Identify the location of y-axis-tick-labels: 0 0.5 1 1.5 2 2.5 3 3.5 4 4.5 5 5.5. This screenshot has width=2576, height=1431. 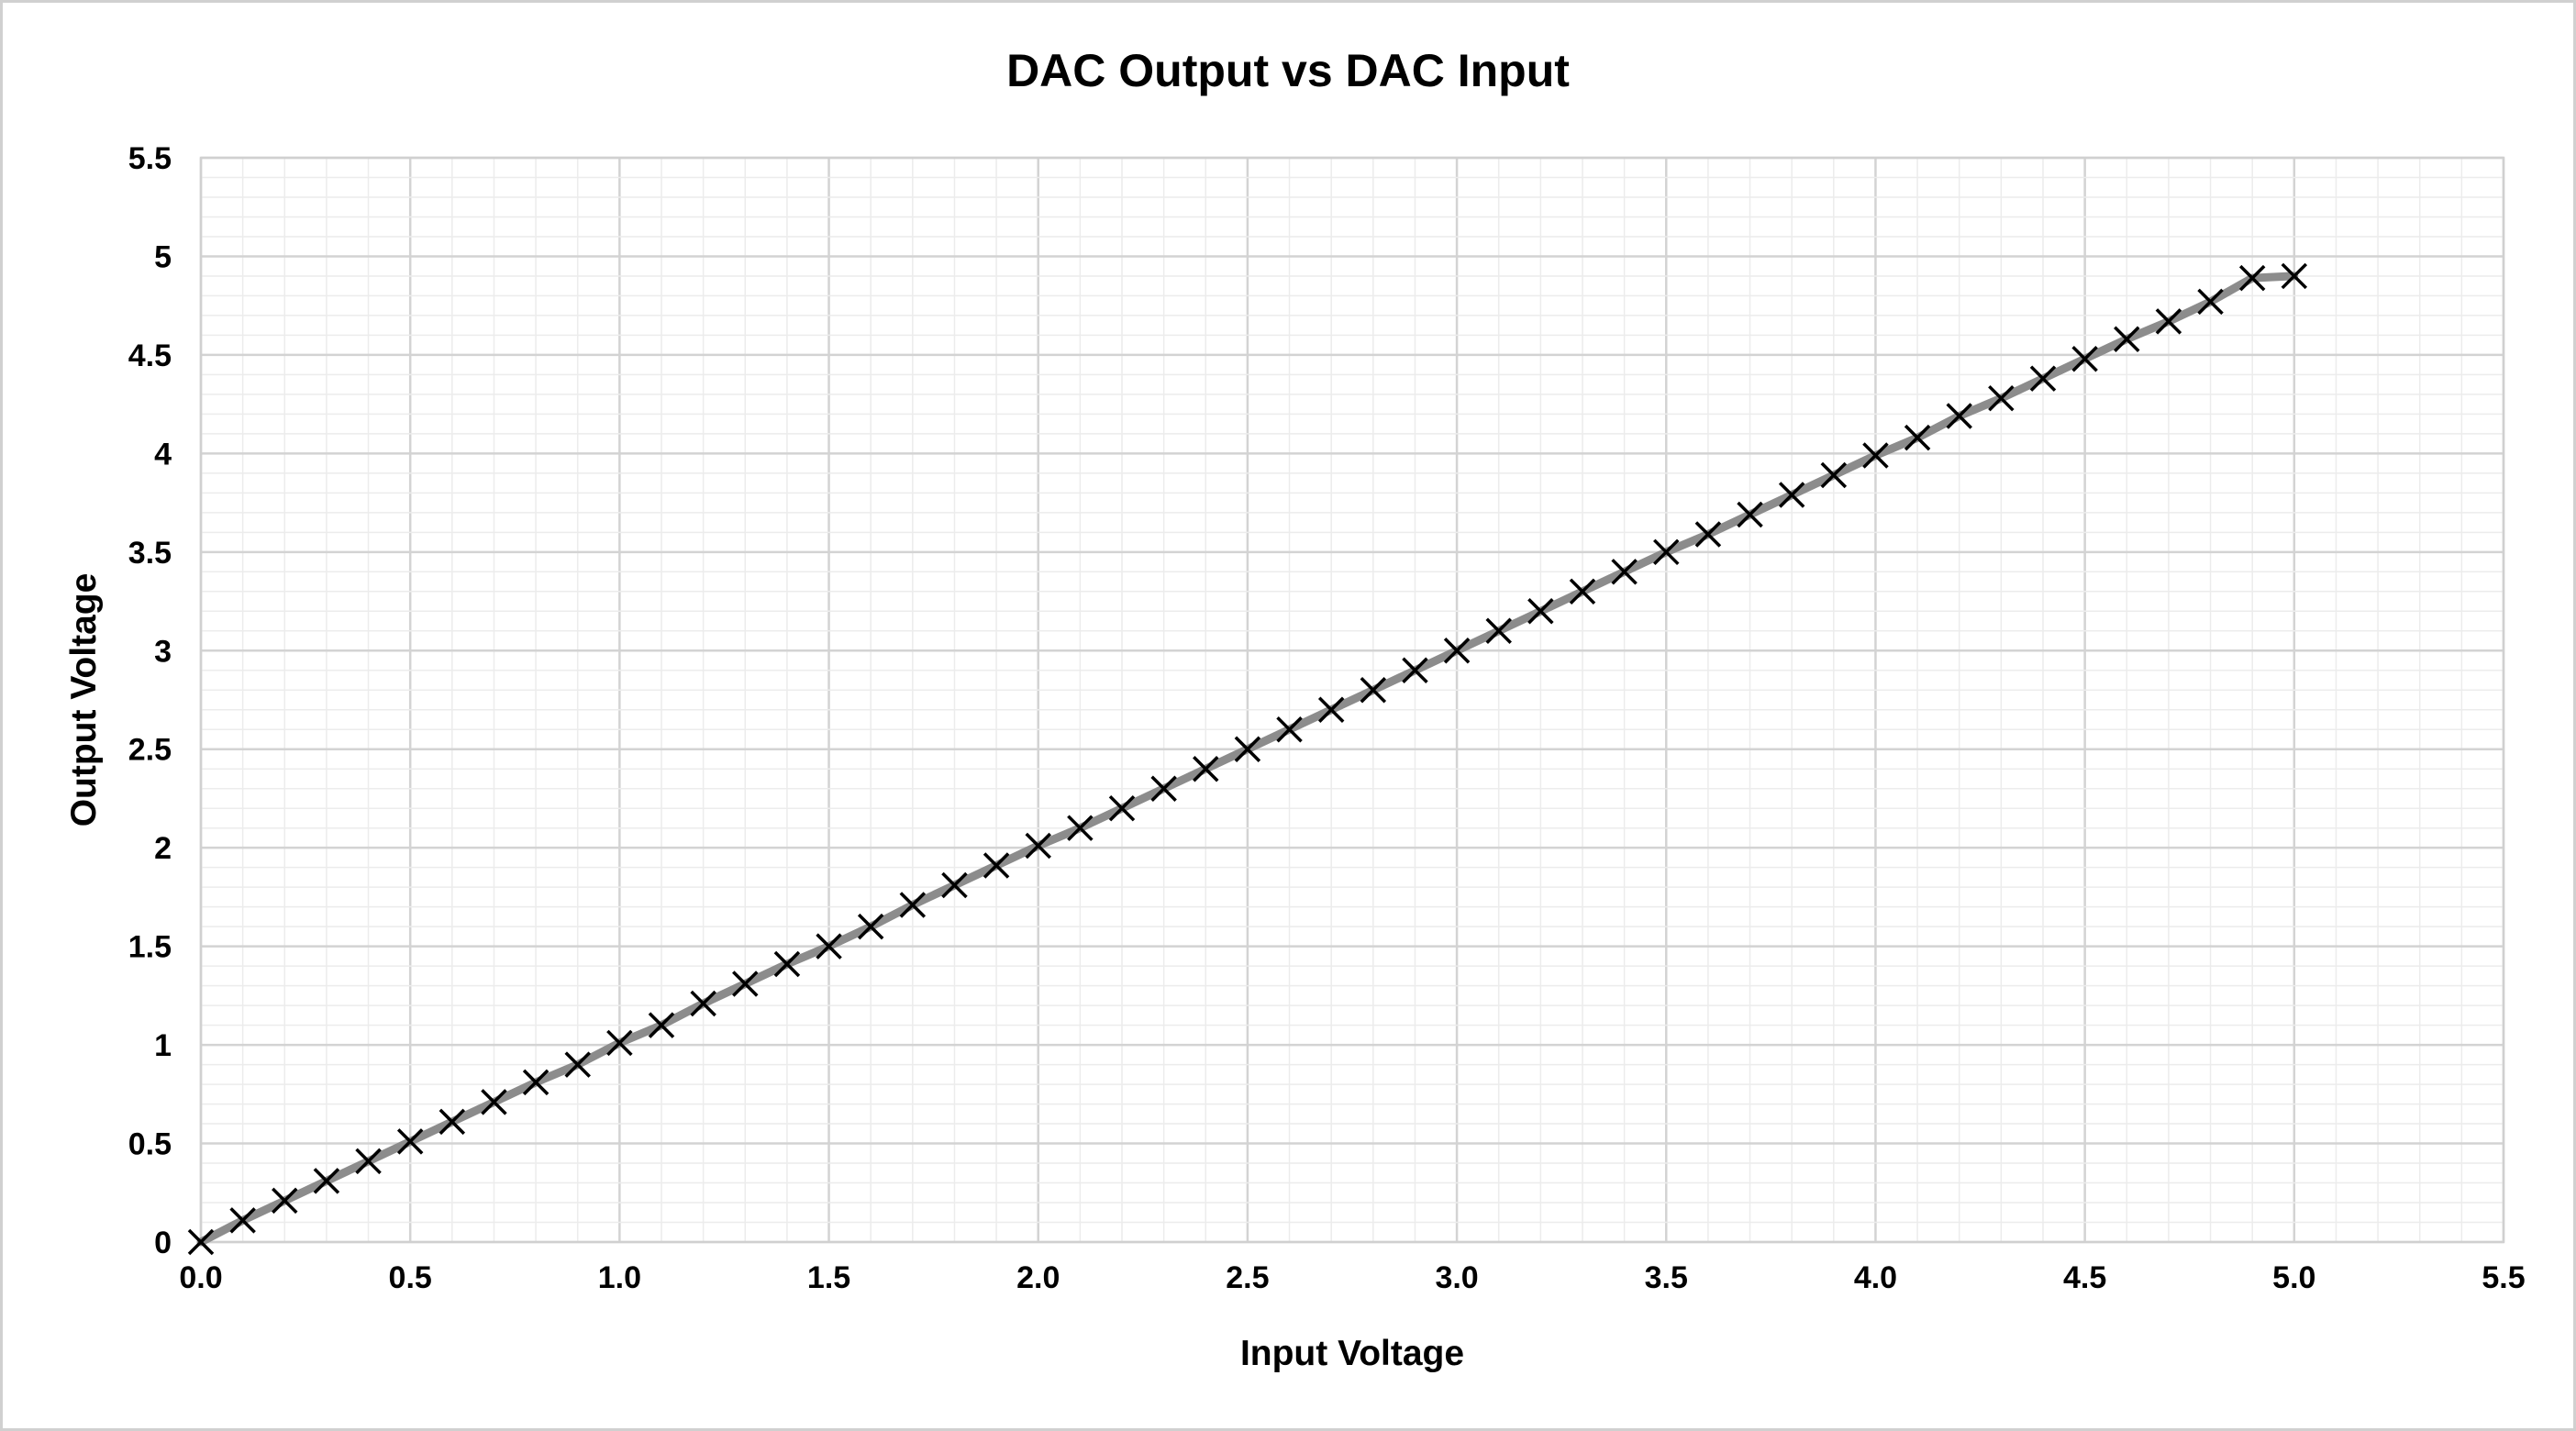
(150, 700).